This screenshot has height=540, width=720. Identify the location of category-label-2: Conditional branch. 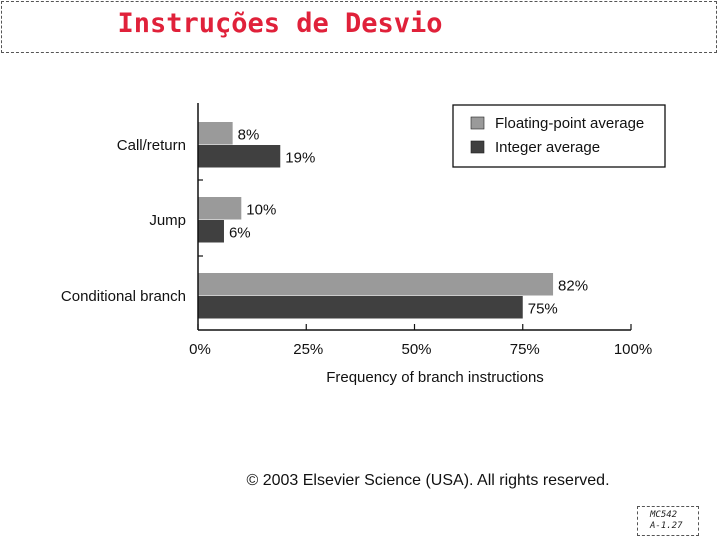
(123, 296).